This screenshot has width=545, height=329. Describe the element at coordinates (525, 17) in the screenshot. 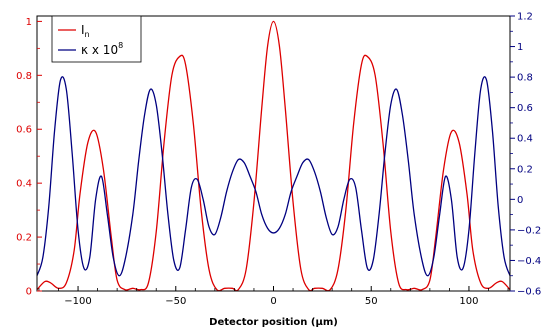

I see `right-y-tick-label: 1.2` at that location.